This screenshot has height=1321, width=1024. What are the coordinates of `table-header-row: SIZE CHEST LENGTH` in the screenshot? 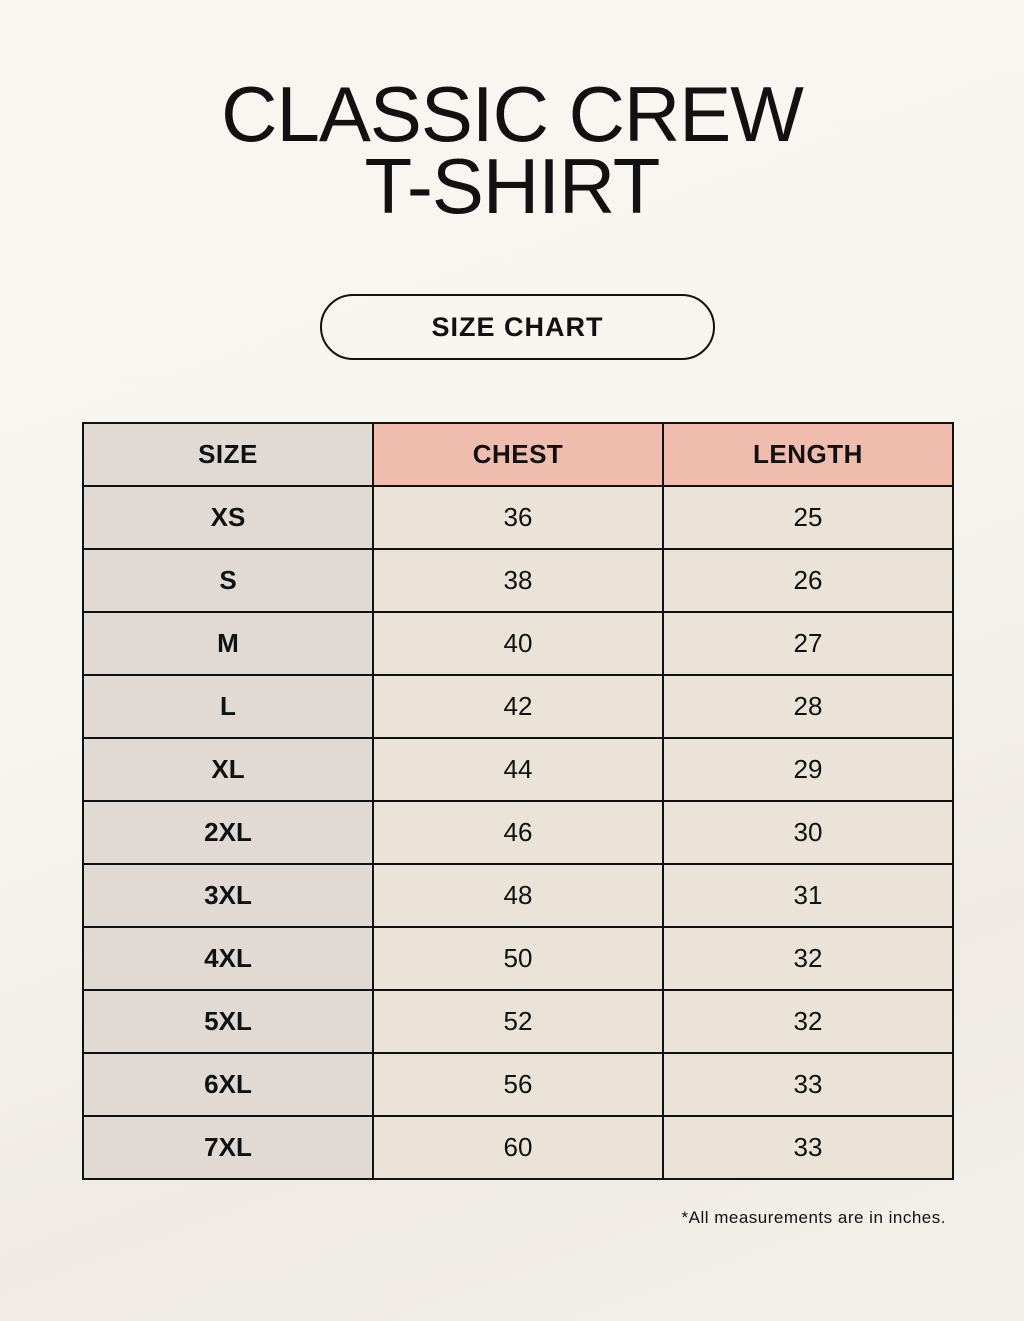 It's located at (518, 454).